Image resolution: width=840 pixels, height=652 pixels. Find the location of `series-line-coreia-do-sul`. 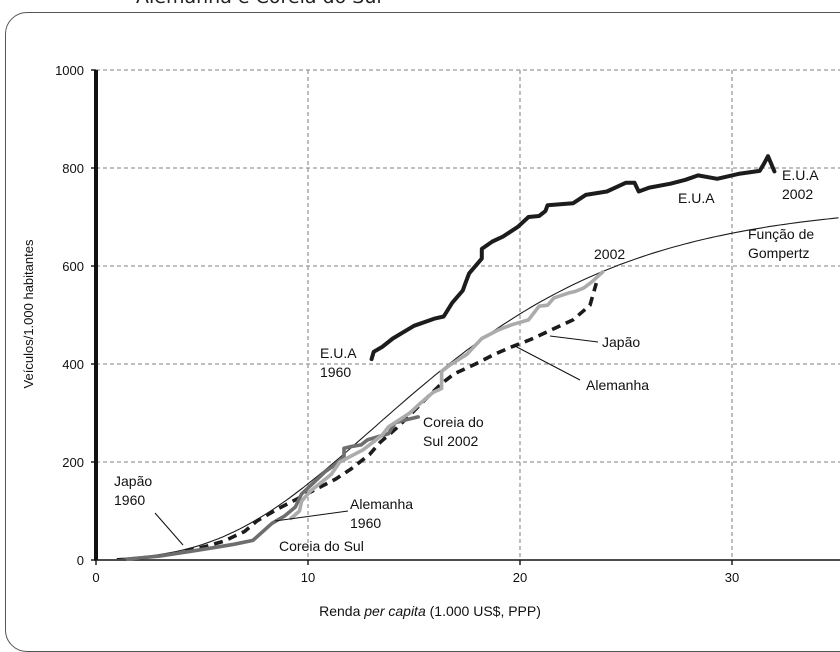

series-line-coreia-do-sul is located at coordinates (273, 488).